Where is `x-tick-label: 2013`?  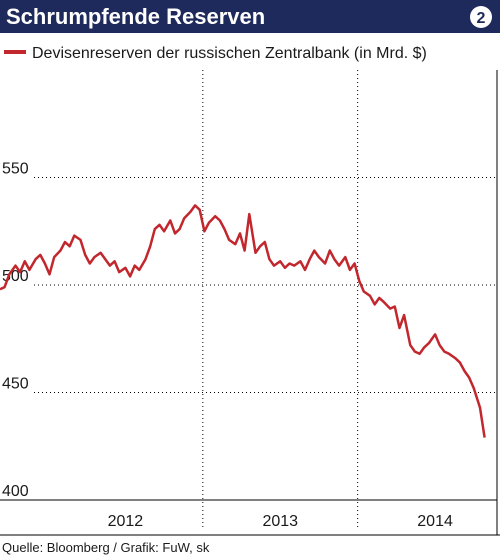 x-tick-label: 2013 is located at coordinates (280, 521).